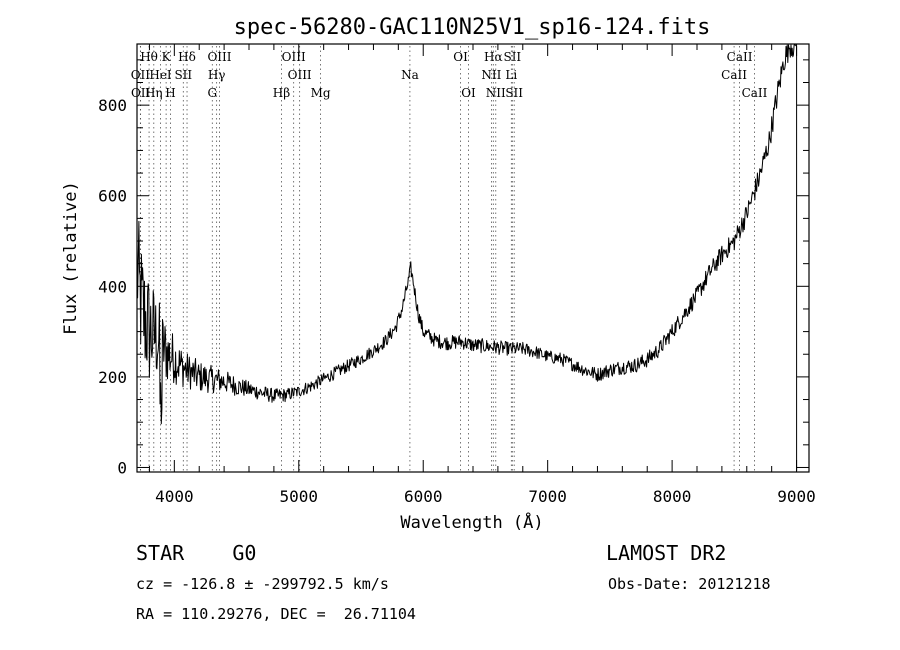  What do you see at coordinates (410, 75) in the screenshot?
I see `line-marker-label: Na` at bounding box center [410, 75].